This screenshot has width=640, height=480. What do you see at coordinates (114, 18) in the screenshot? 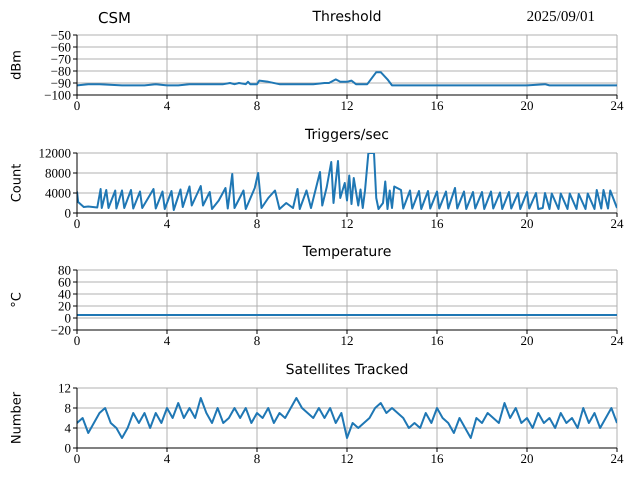
I see `text: CSM` at bounding box center [114, 18].